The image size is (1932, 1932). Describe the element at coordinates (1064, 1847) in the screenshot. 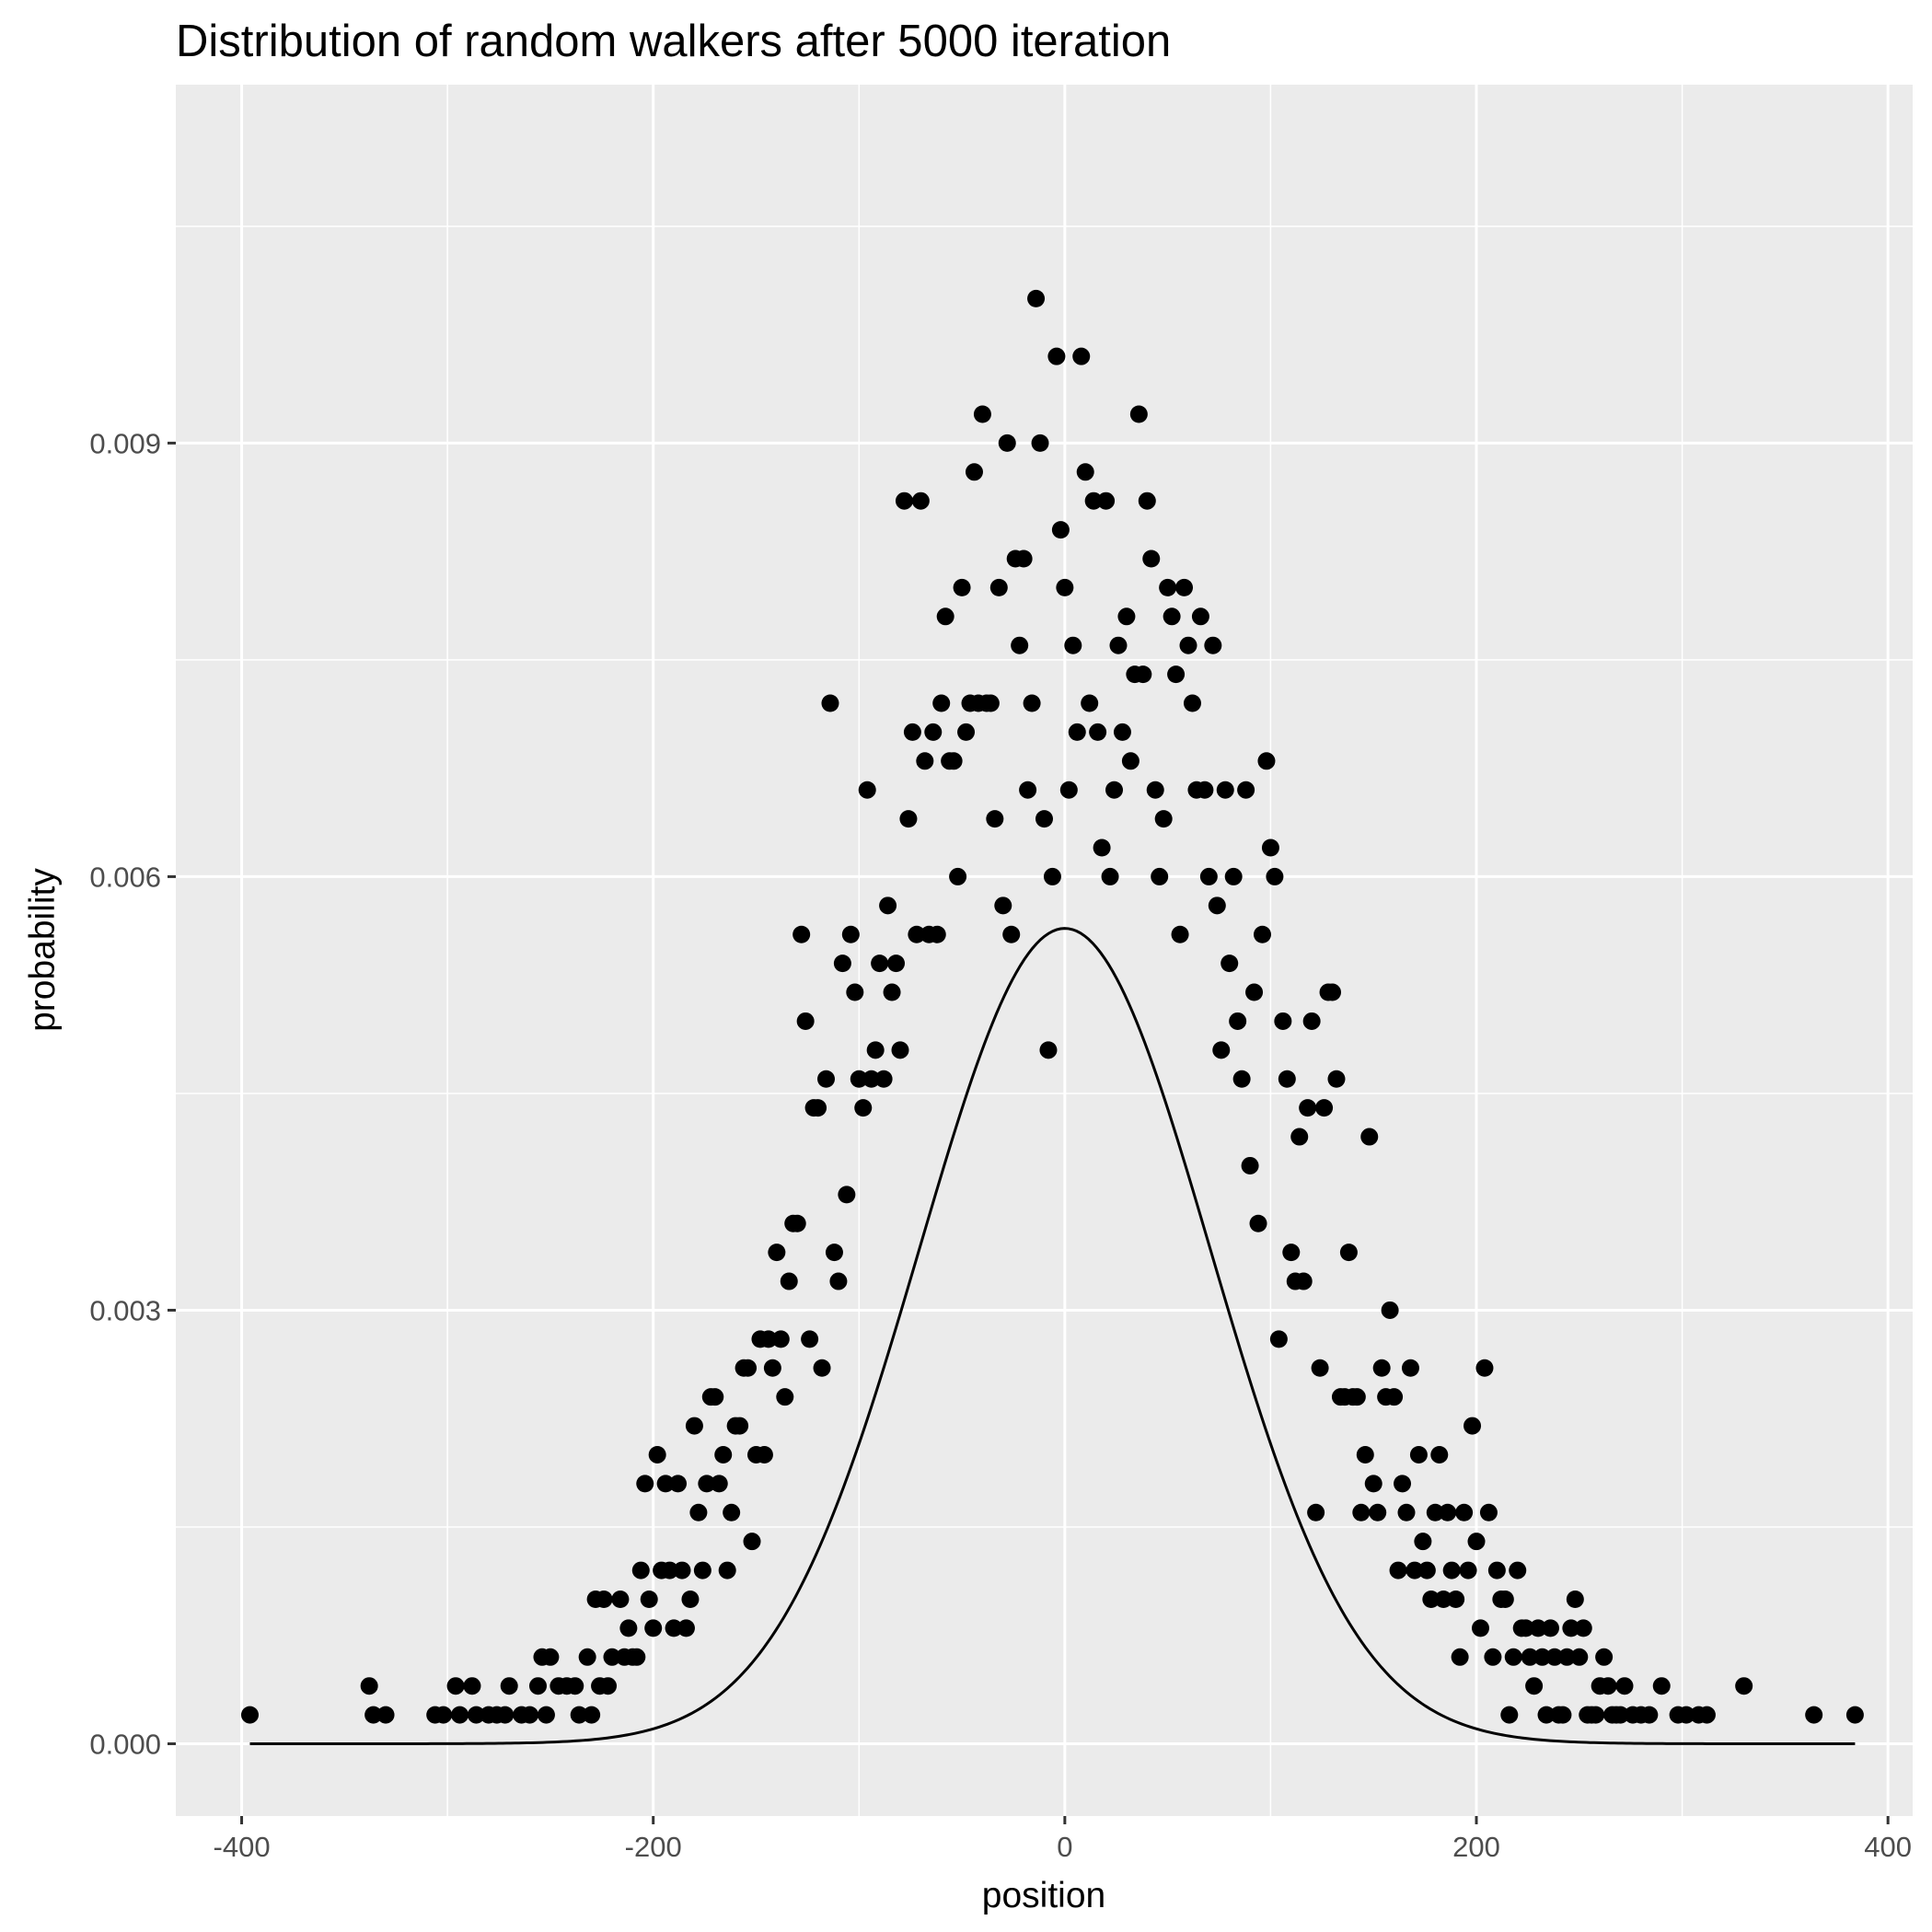

I see `x-tick-label: 0` at that location.